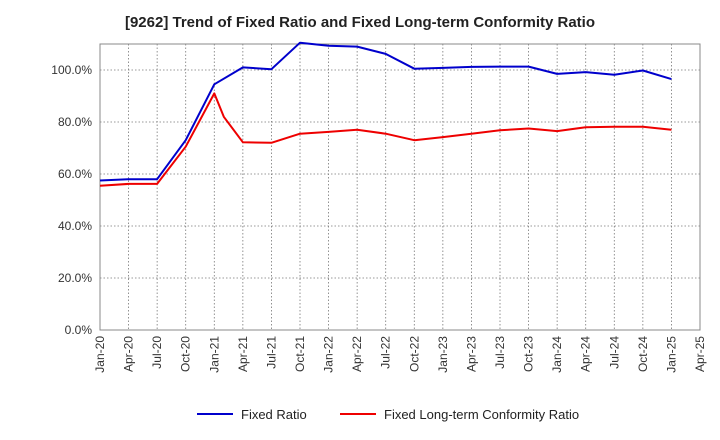  What do you see at coordinates (75, 122) in the screenshot?
I see `y-tick-label: 80.0%` at bounding box center [75, 122].